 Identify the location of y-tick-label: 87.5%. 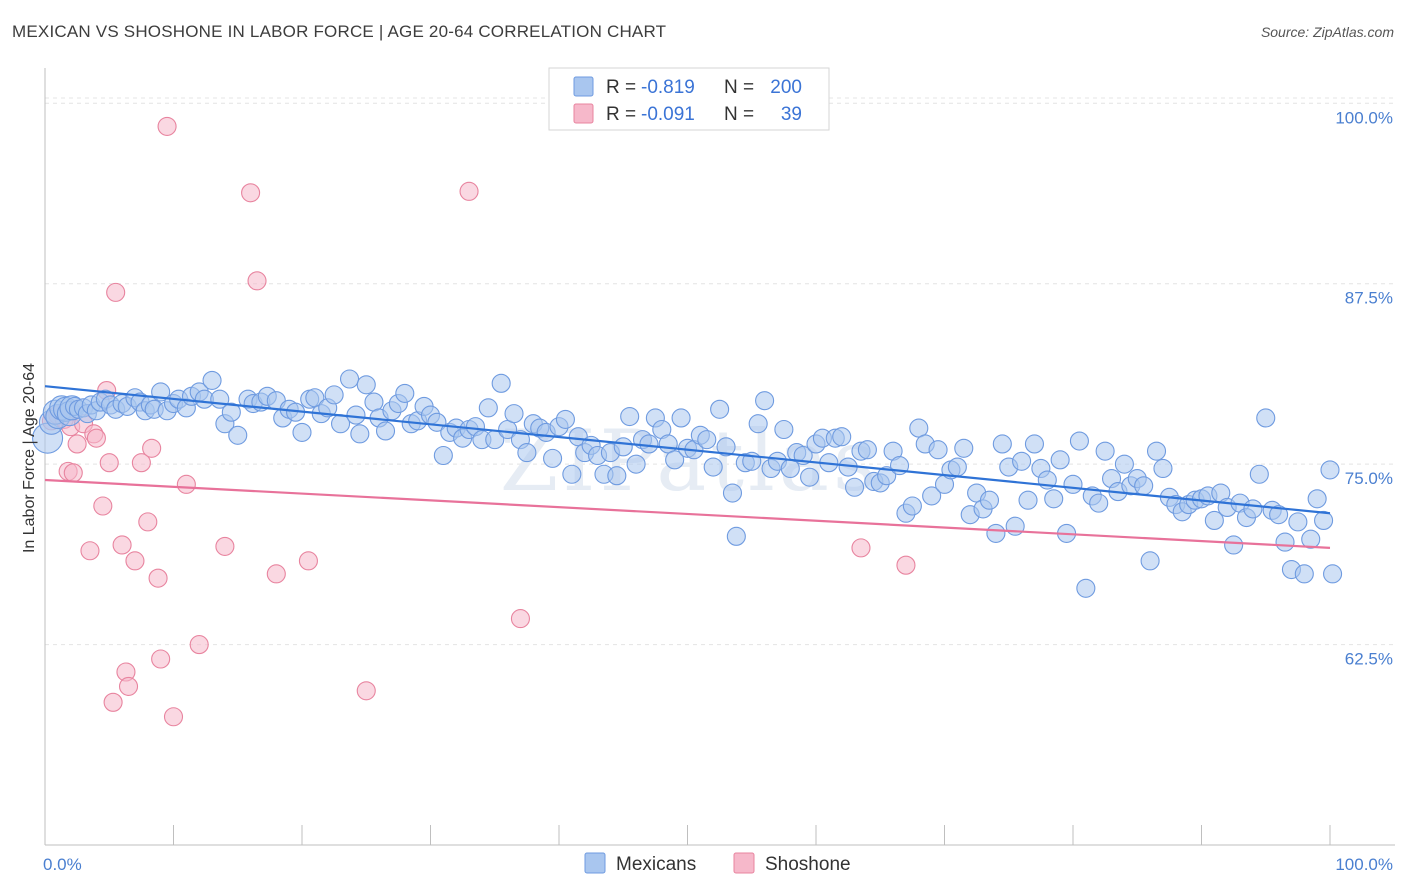
(1369, 298).